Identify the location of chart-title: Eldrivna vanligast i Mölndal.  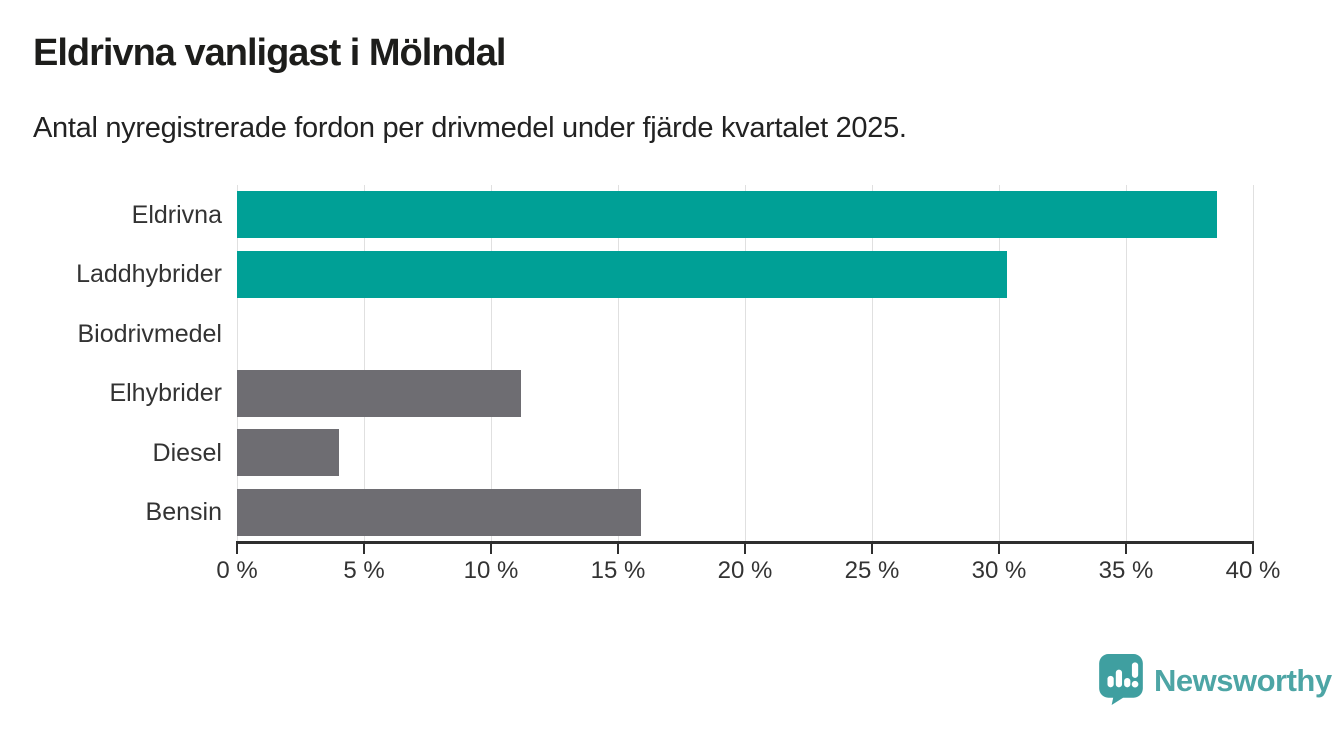
(269, 53).